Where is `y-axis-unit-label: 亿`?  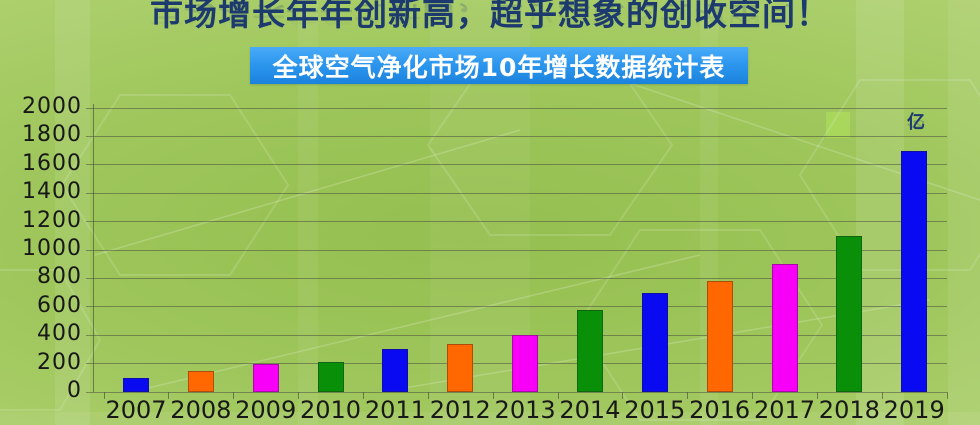 y-axis-unit-label: 亿 is located at coordinates (916, 122).